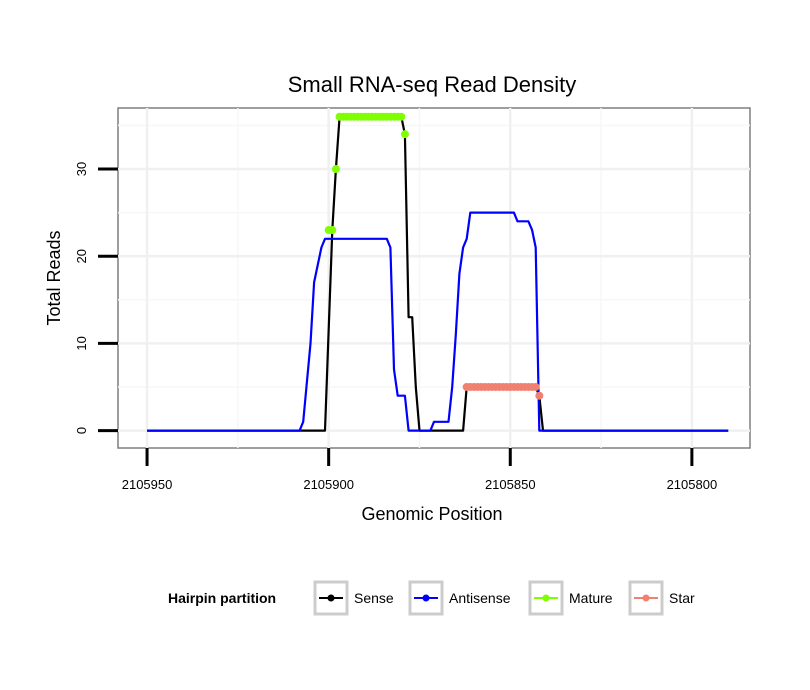 The height and width of the screenshot is (690, 810). Describe the element at coordinates (591, 598) in the screenshot. I see `legend-label-mature: Mature` at that location.